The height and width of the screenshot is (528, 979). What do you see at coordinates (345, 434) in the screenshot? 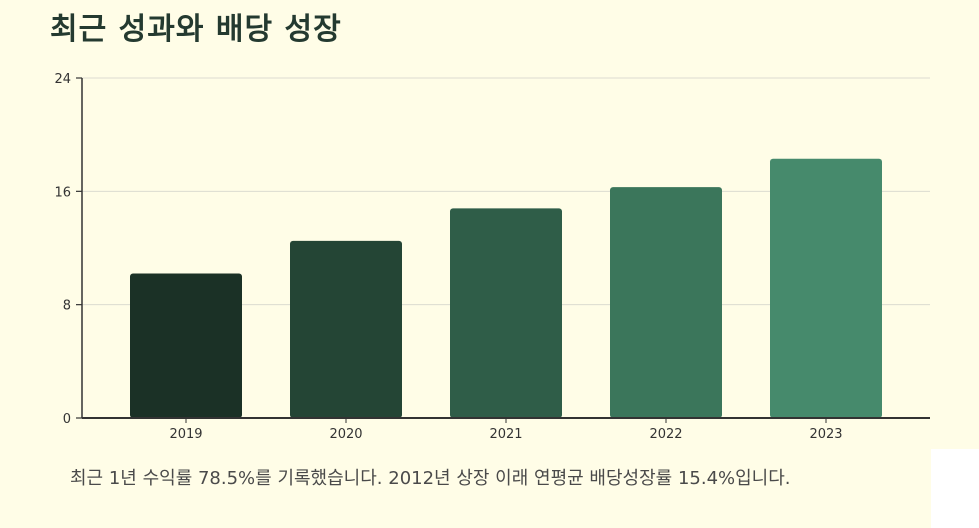
I see `x-tick-label: 2020` at bounding box center [345, 434].